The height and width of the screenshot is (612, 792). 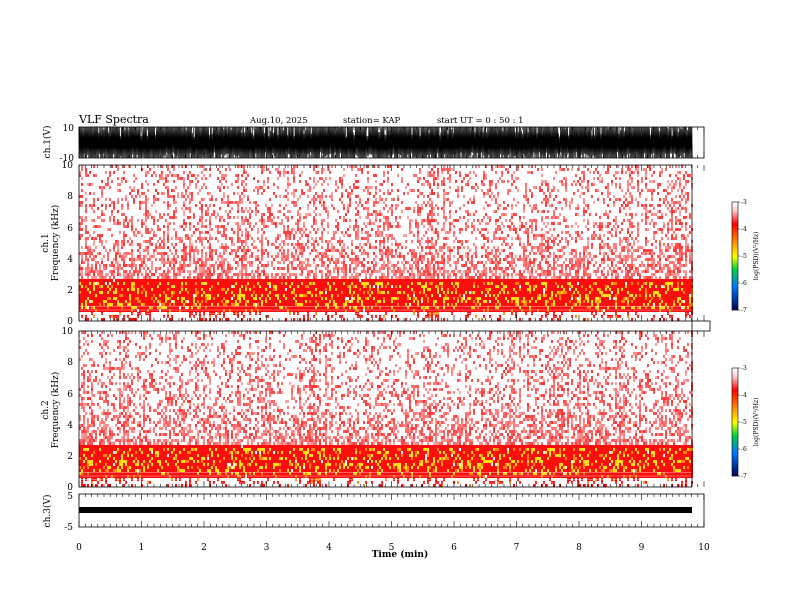 What do you see at coordinates (278, 121) in the screenshot?
I see `date-label: Aug.10, 2025` at bounding box center [278, 121].